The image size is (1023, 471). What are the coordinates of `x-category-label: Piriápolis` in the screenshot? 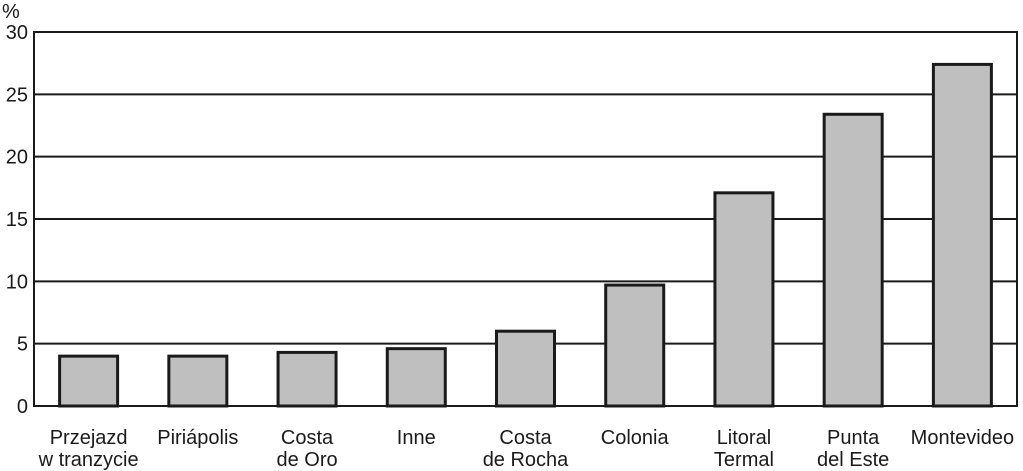 It's located at (197, 438).